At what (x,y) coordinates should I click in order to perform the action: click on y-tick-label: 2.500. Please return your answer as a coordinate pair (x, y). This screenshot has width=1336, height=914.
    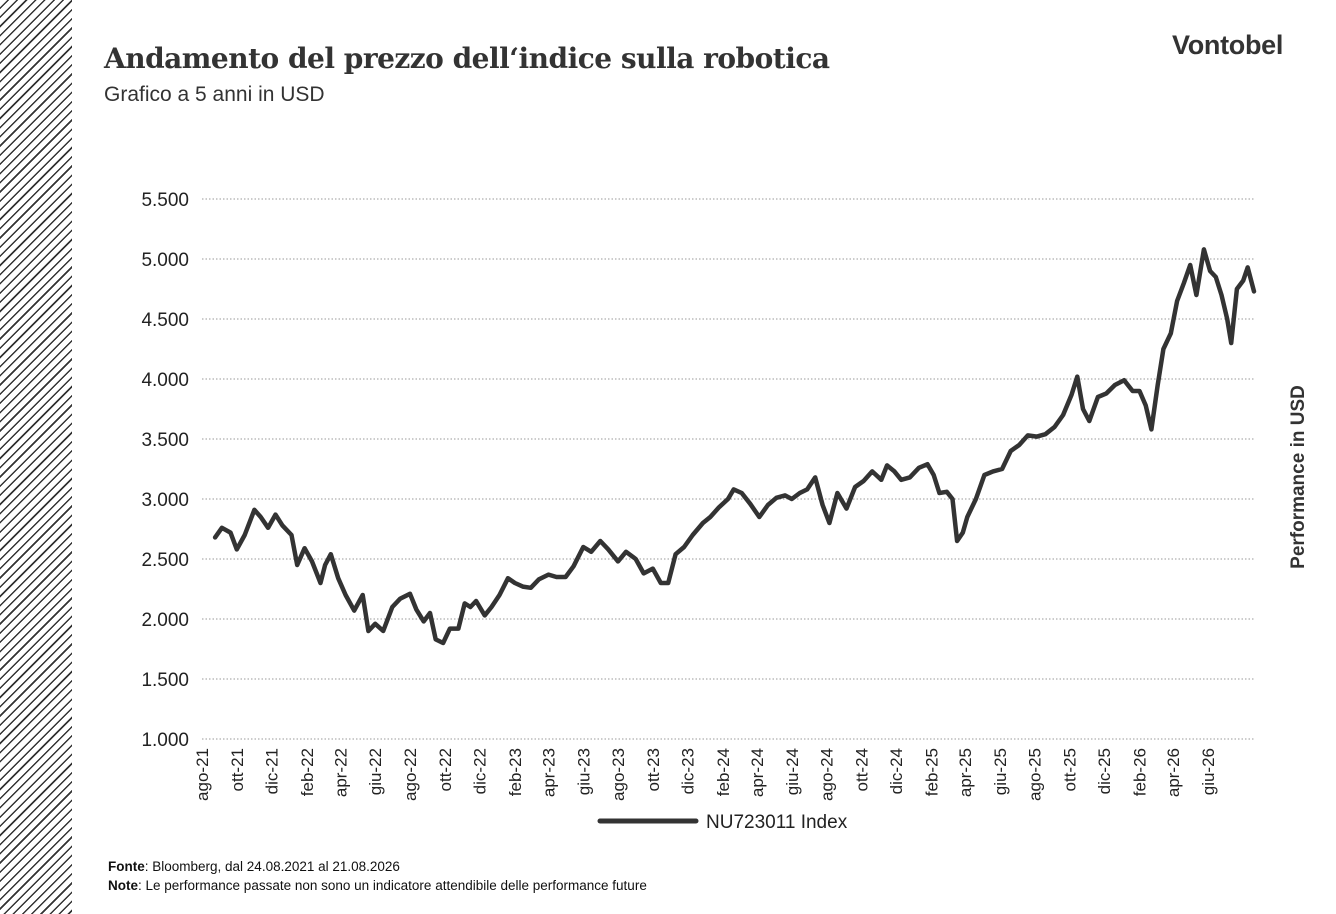
    Looking at the image, I should click on (165, 560).